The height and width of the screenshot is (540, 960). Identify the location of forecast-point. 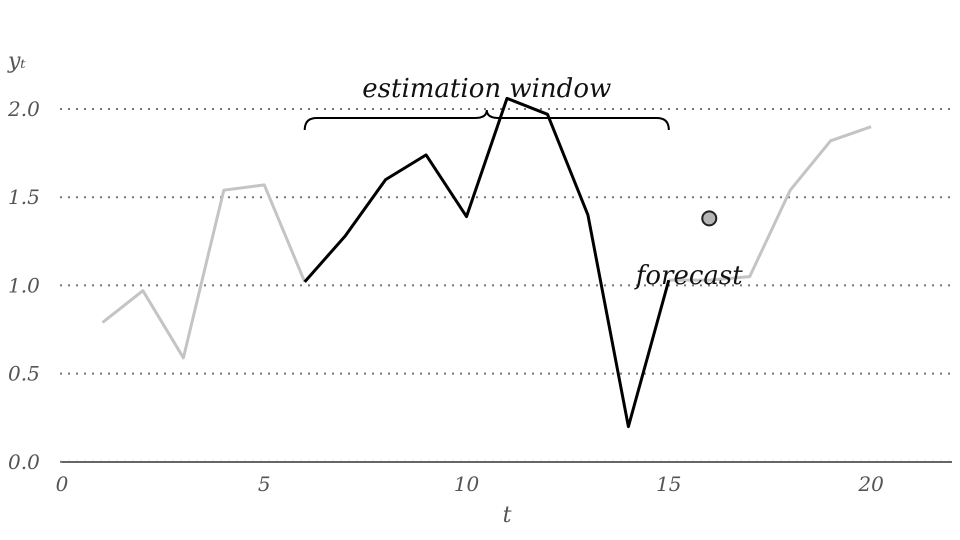
(709, 218).